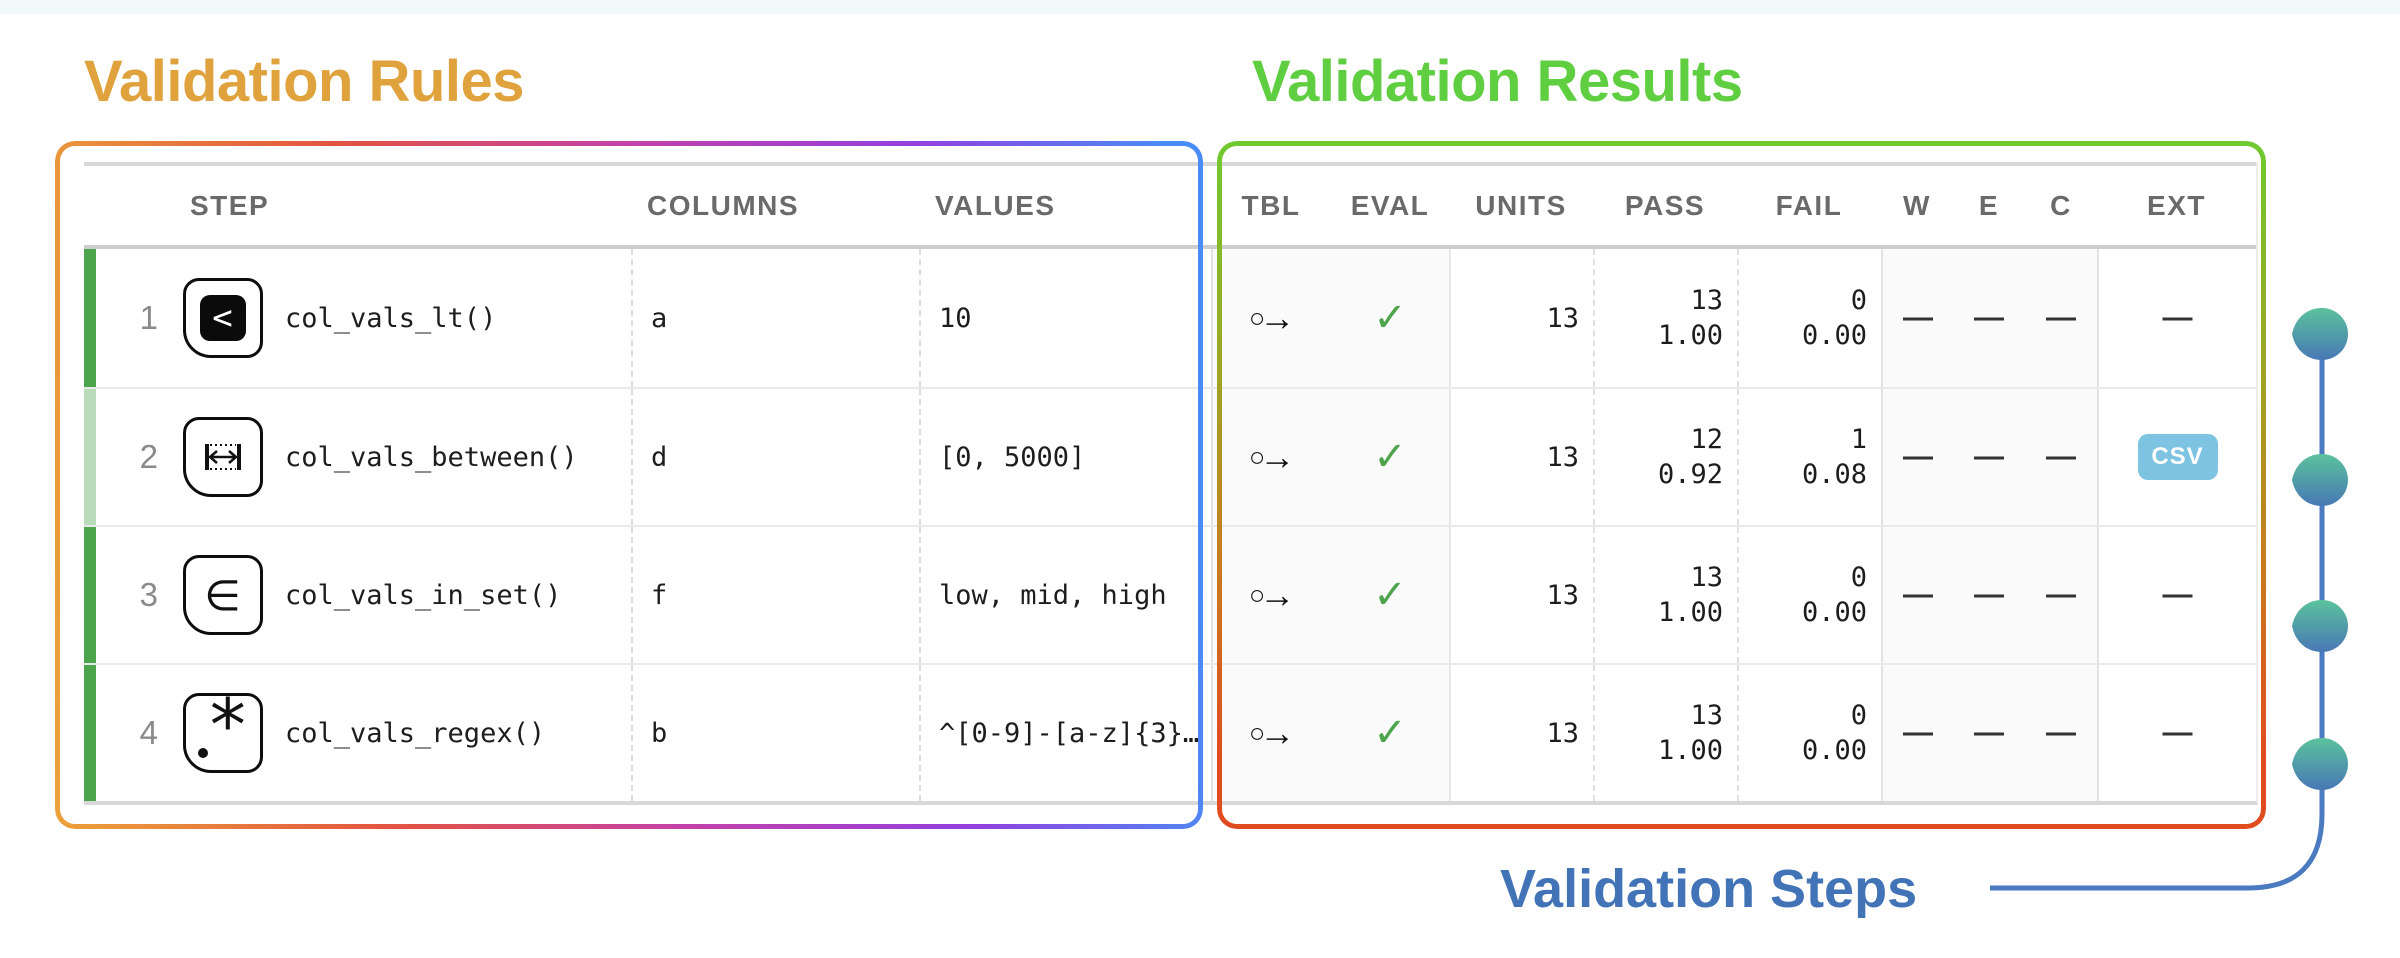 Image resolution: width=2400 pixels, height=958 pixels. What do you see at coordinates (202, 753) in the screenshot?
I see `regex-dot` at bounding box center [202, 753].